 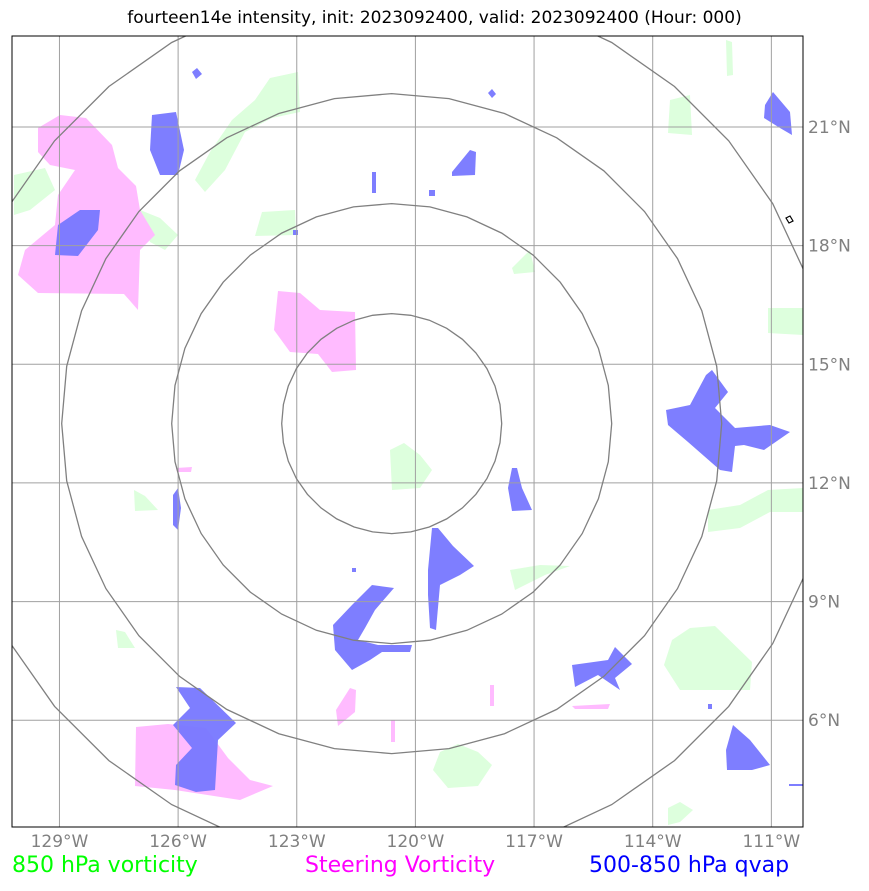 I want to click on latitude-tick-label: 12°N, so click(x=829, y=484).